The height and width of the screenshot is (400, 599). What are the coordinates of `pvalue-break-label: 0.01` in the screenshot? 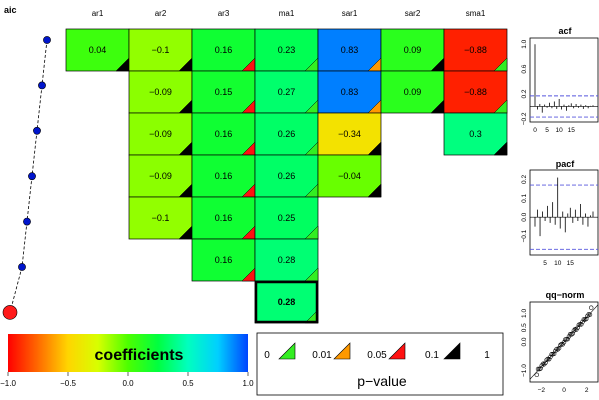 It's located at (322, 355).